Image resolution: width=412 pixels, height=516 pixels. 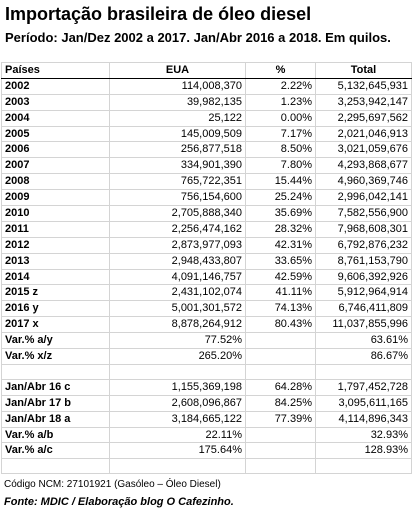 I want to click on total-cell: 5,912,964,914, so click(x=363, y=293).